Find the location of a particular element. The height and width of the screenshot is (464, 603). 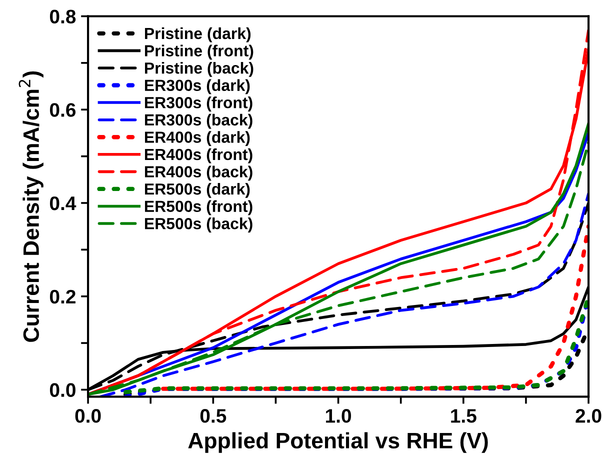

x-tick-label: 1.5 is located at coordinates (463, 416).